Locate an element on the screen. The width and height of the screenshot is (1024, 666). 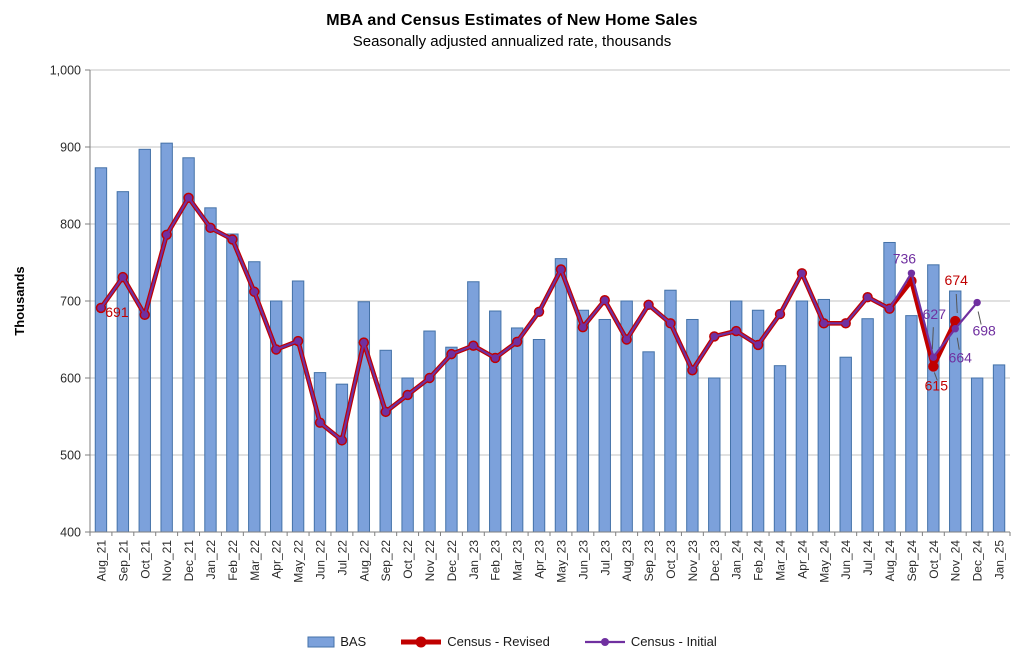
x-tick-label-Oct_24: Oct_24 is located at coordinates (934, 559).